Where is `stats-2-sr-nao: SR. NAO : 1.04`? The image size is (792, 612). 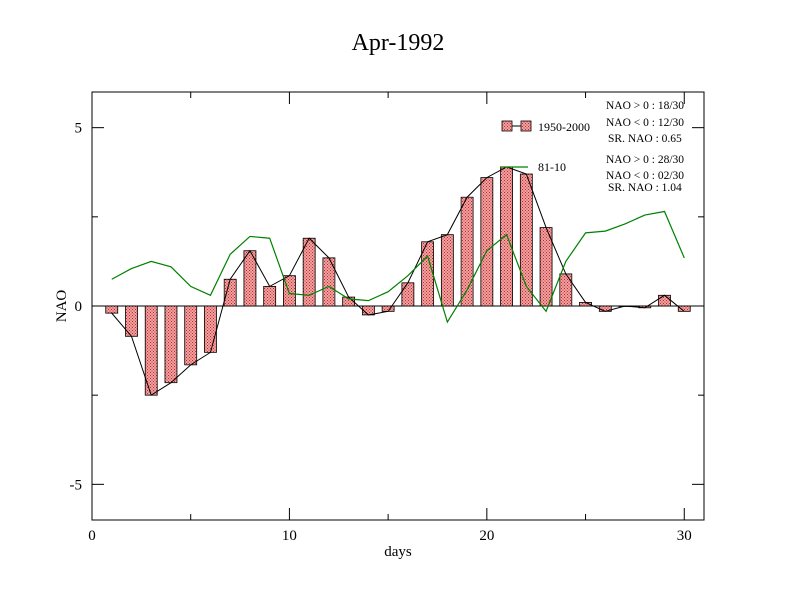 stats-2-sr-nao: SR. NAO : 1.04 is located at coordinates (645, 188).